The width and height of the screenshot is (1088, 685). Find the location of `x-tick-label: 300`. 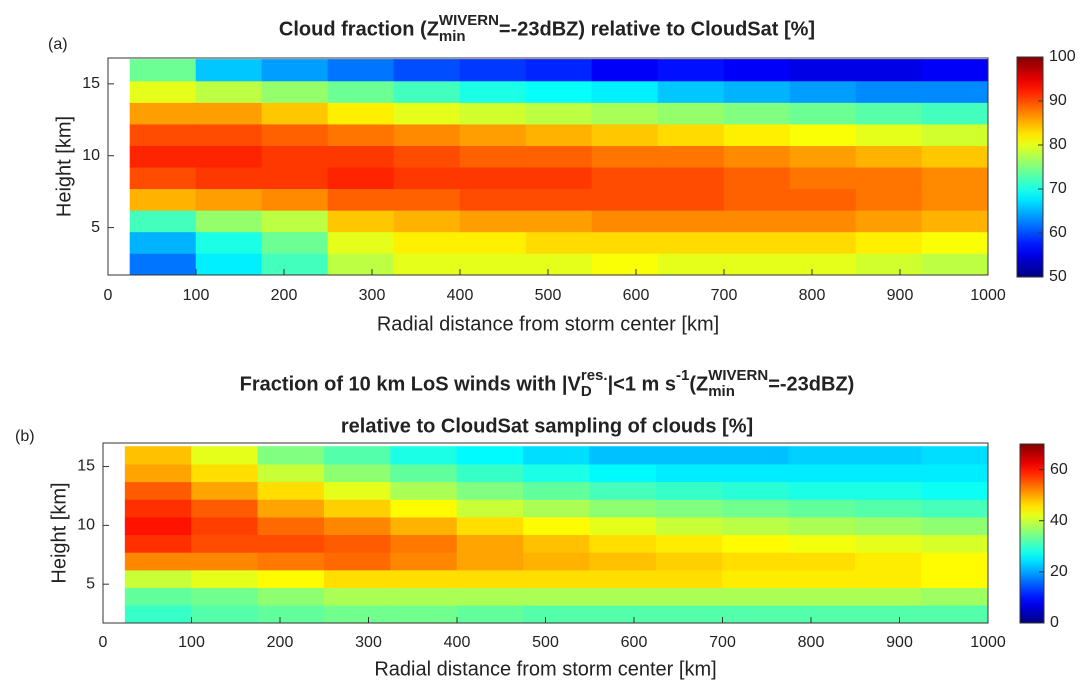

x-tick-label: 300 is located at coordinates (372, 295).